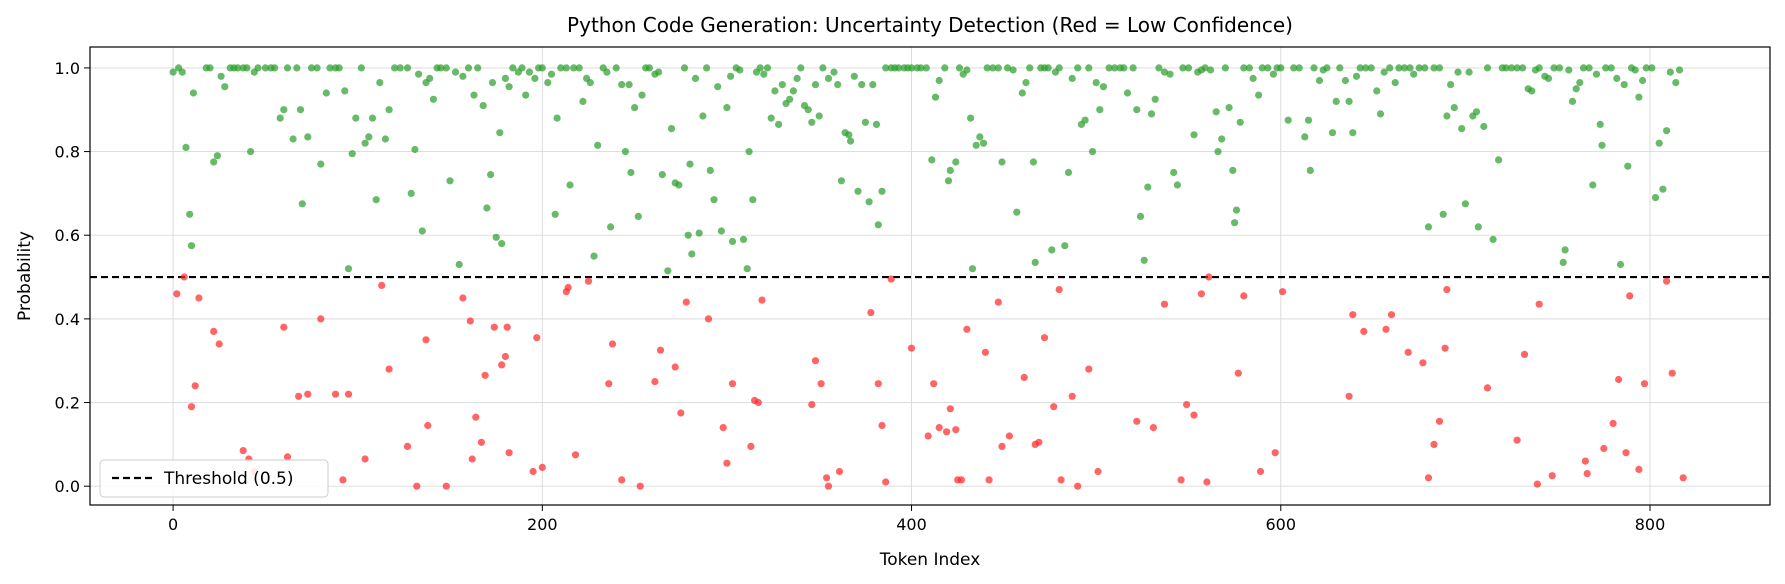 This screenshot has height=584, width=1785. Describe the element at coordinates (214, 478) in the screenshot. I see `legend: Threshold (0.5)` at that location.